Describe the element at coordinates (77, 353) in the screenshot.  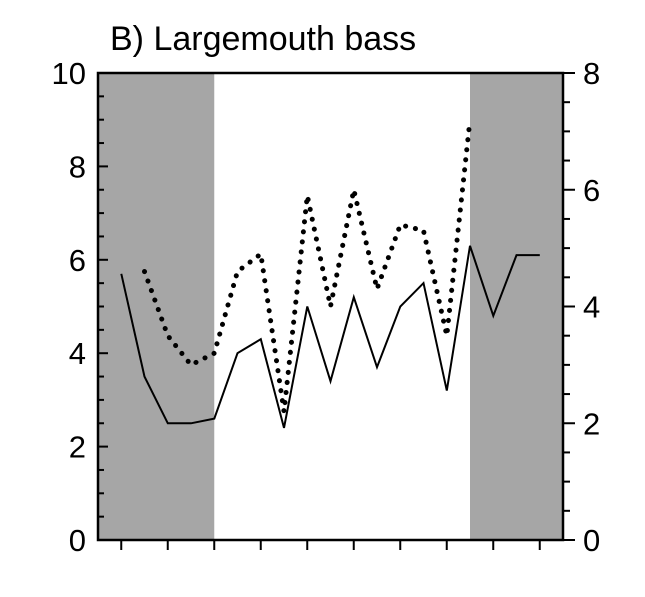
I see `left-tick-label: 4` at that location.